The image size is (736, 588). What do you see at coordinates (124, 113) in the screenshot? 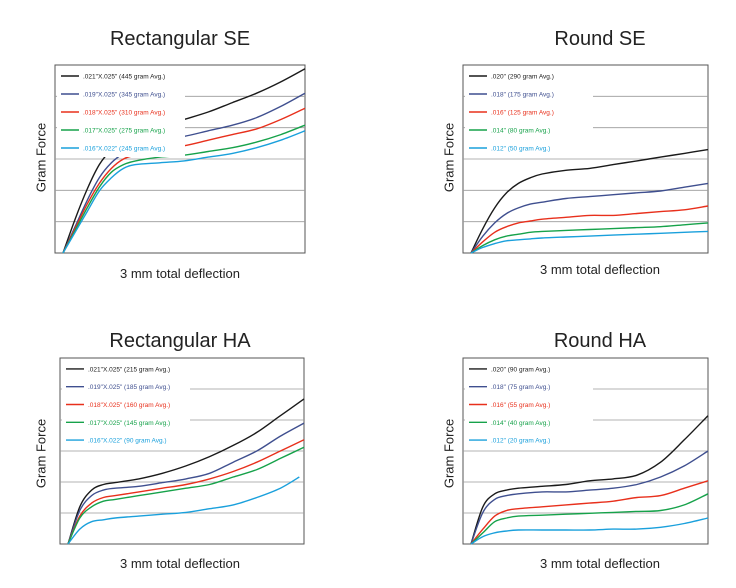
I see `legend-label: .018"X.025" (310 gram Avg.)` at bounding box center [124, 113].